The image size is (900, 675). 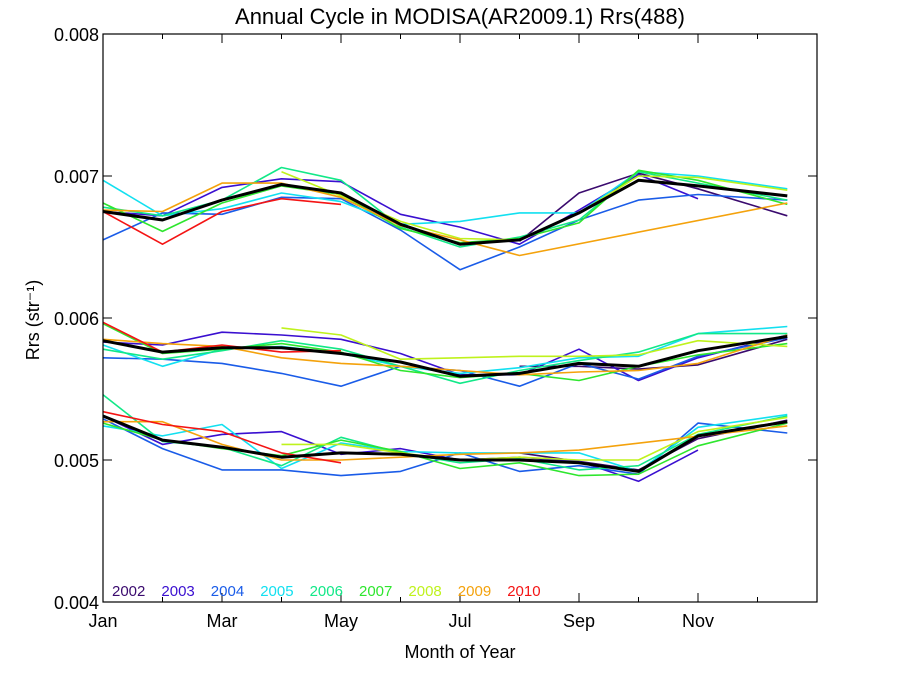 What do you see at coordinates (102, 621) in the screenshot?
I see `x-tick-label: Jan` at bounding box center [102, 621].